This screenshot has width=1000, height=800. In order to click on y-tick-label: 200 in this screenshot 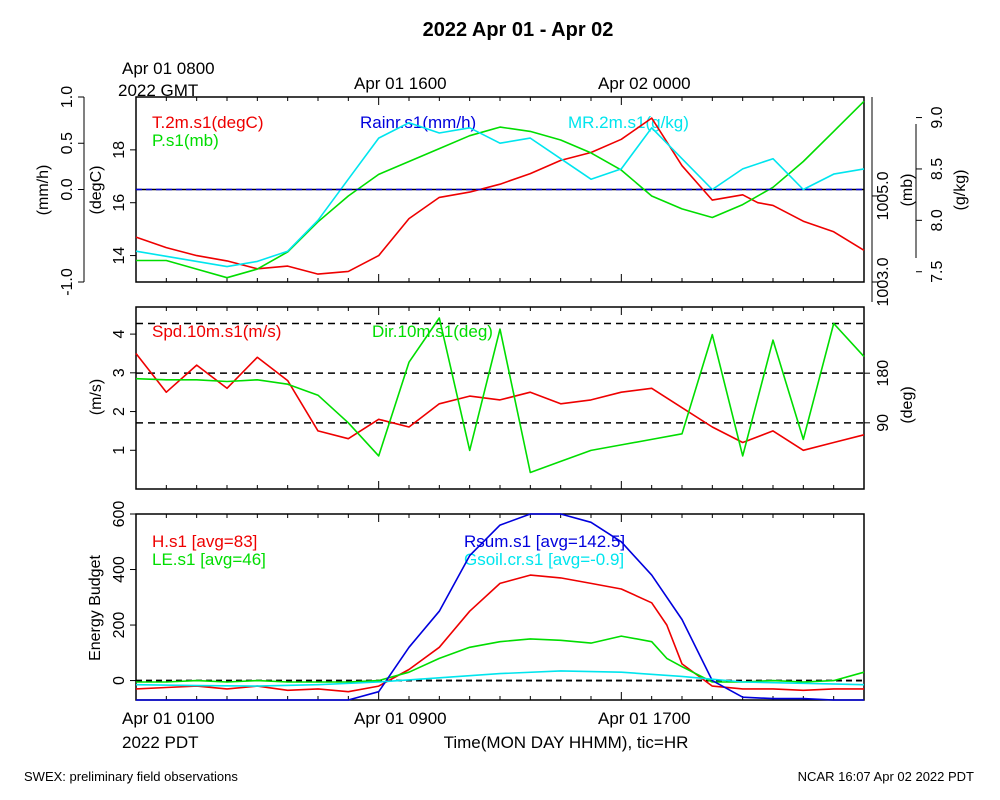, I will do `click(119, 625)`.